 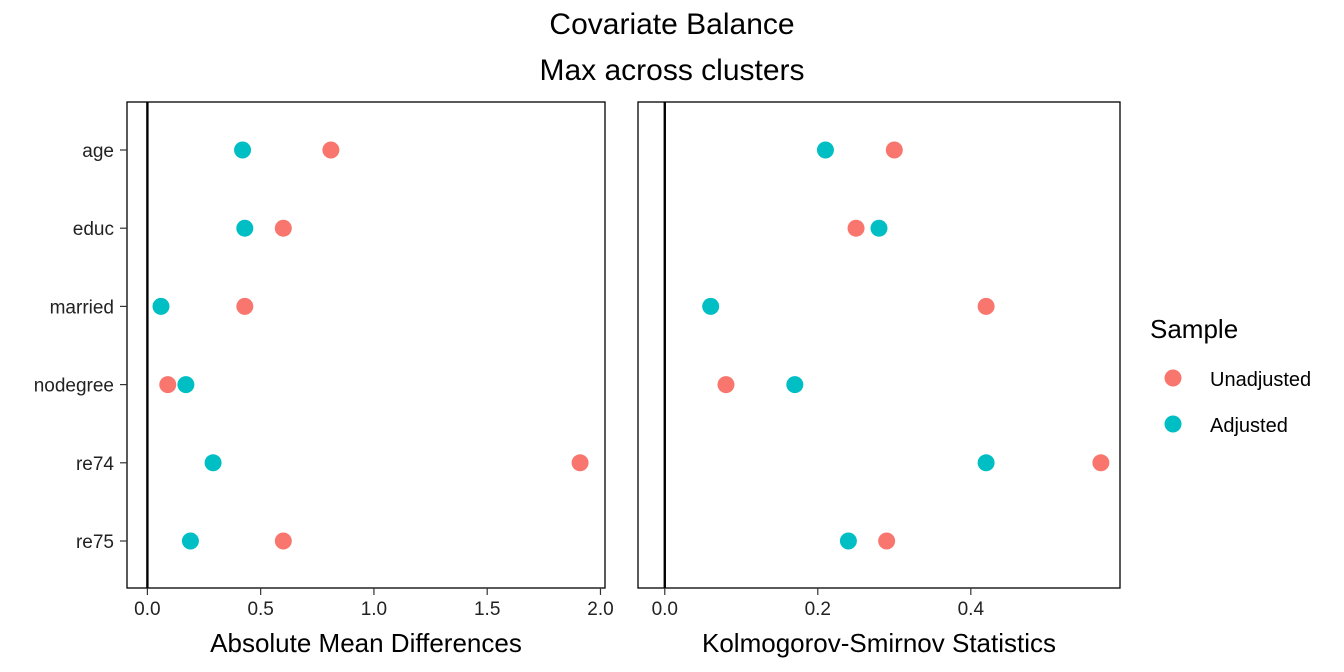 What do you see at coordinates (671, 70) in the screenshot?
I see `chart-title-line2: Max across clusters` at bounding box center [671, 70].